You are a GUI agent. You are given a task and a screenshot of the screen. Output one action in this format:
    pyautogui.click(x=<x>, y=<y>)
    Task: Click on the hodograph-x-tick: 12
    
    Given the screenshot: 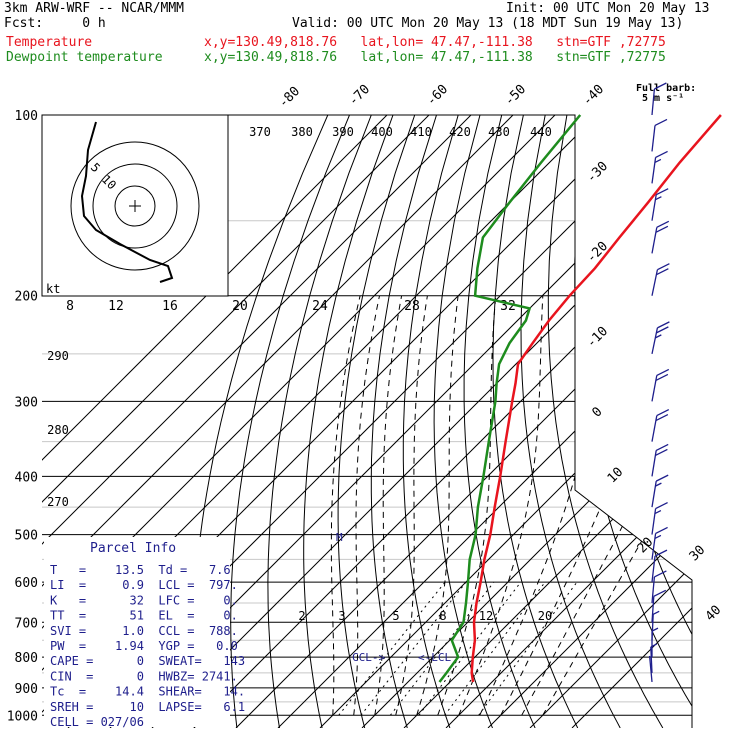 What is the action you would take?
    pyautogui.click(x=116, y=306)
    